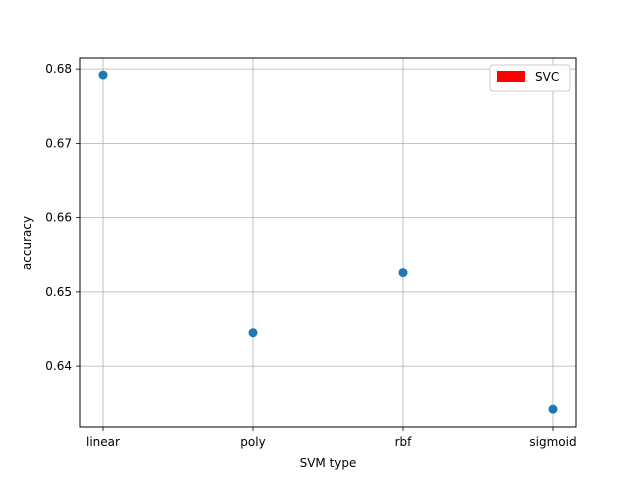  Describe the element at coordinates (58, 366) in the screenshot. I see `y-tick-label: 0.64` at that location.